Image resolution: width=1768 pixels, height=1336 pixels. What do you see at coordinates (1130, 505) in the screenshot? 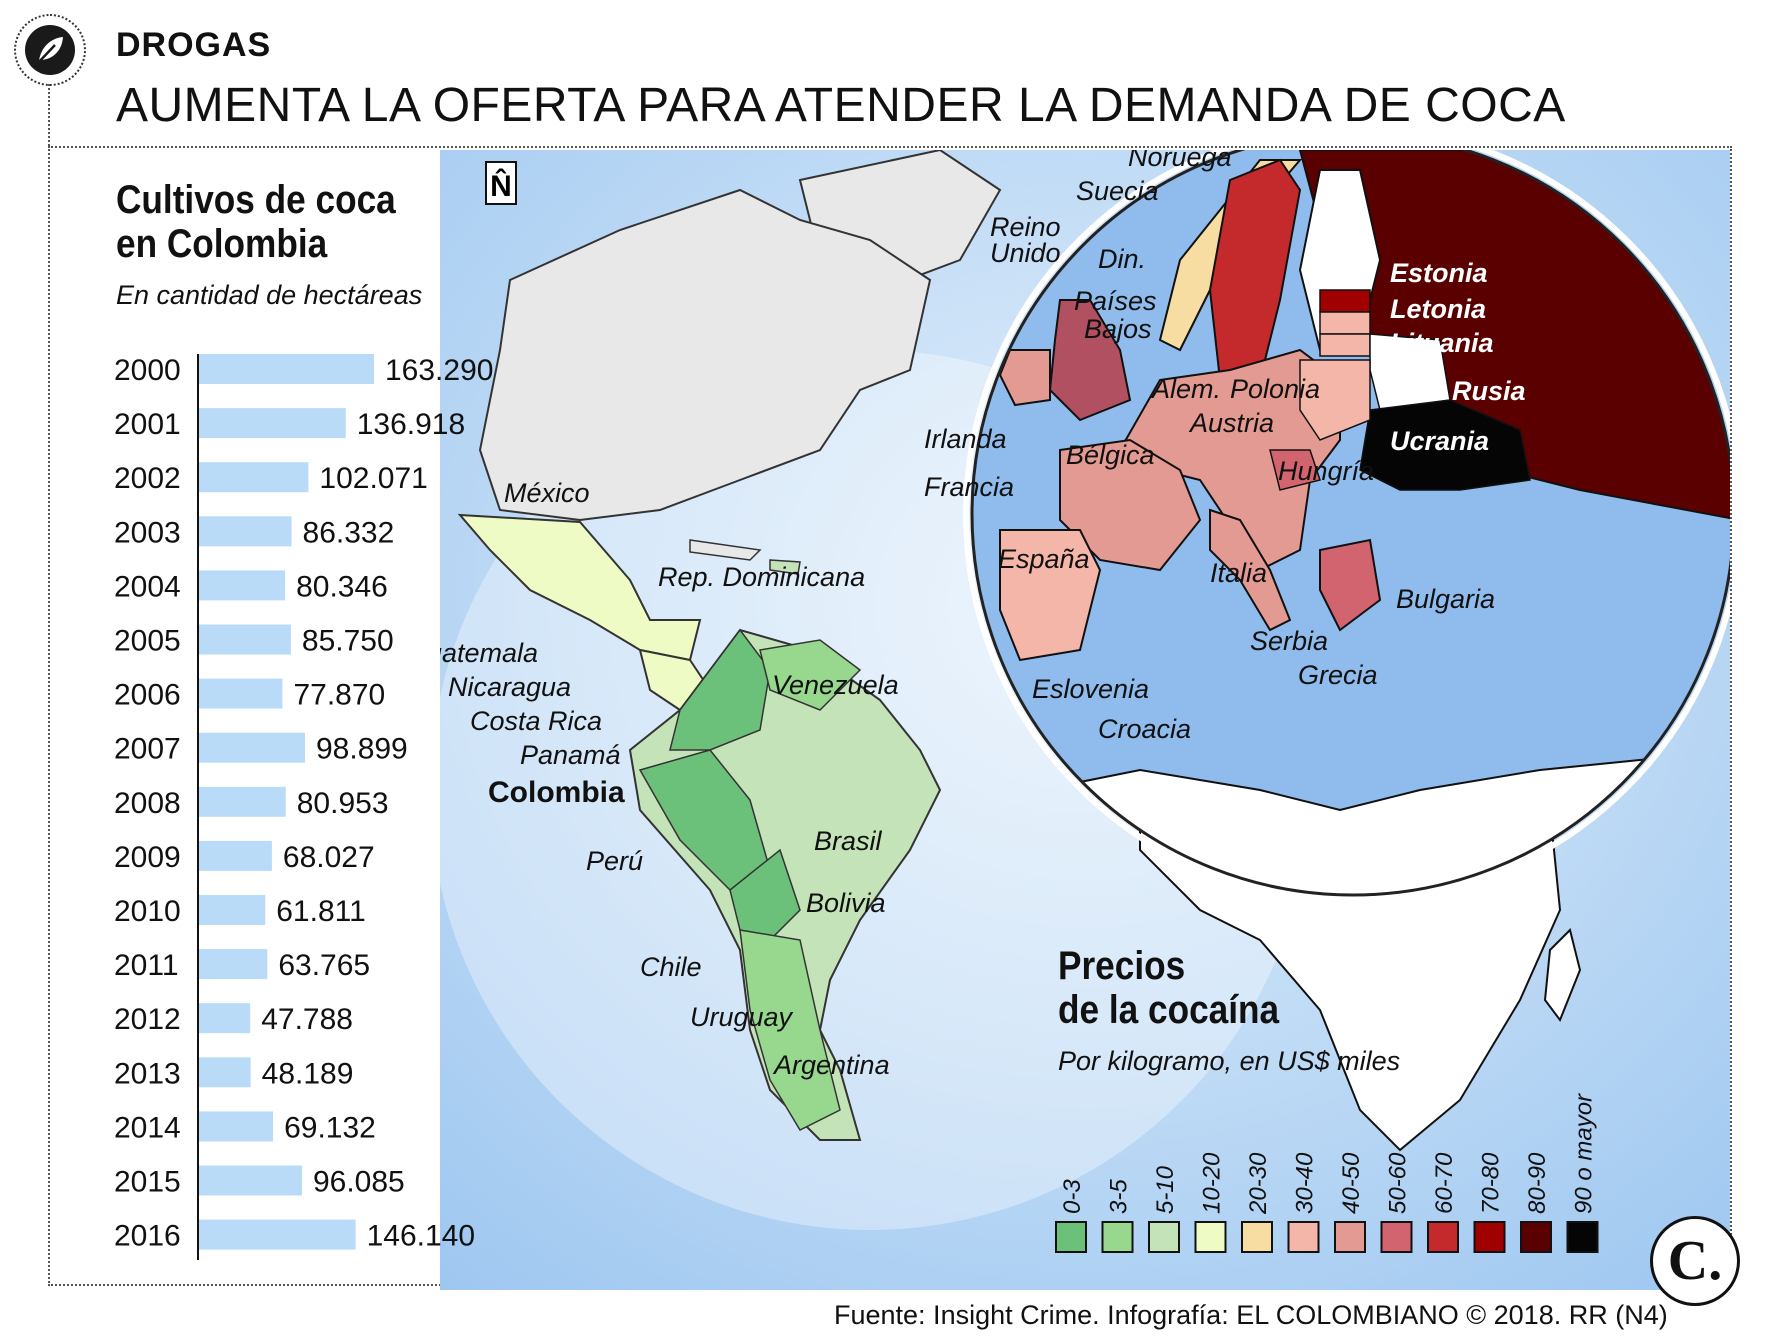
I see `france-shape` at bounding box center [1130, 505].